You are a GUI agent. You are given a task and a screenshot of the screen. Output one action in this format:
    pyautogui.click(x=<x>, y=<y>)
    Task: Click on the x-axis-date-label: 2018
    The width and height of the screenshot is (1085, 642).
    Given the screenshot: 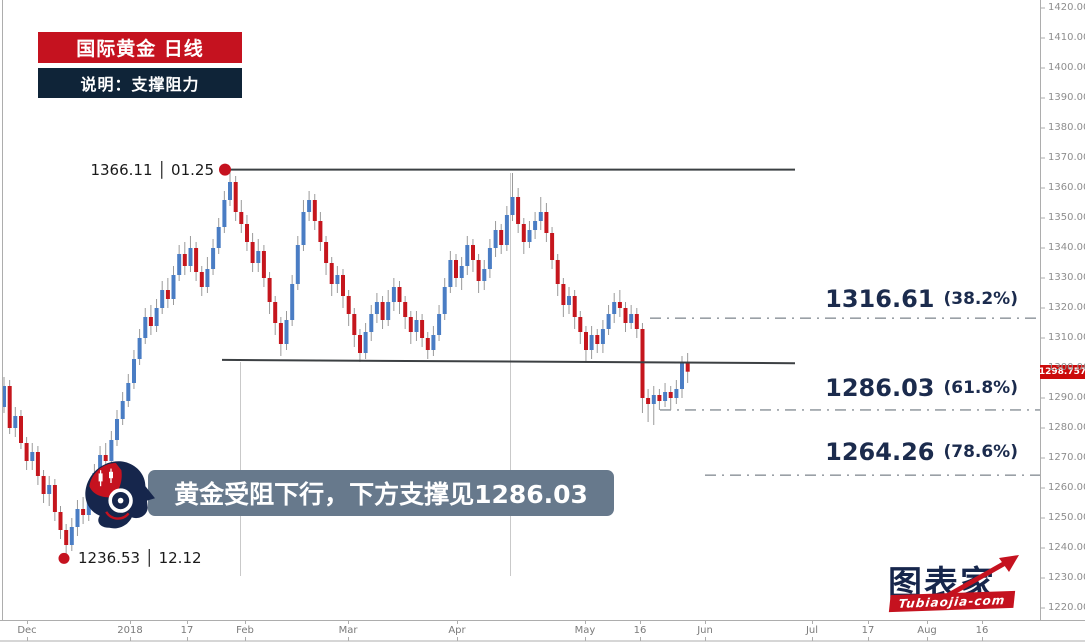 What is the action you would take?
    pyautogui.click(x=130, y=630)
    